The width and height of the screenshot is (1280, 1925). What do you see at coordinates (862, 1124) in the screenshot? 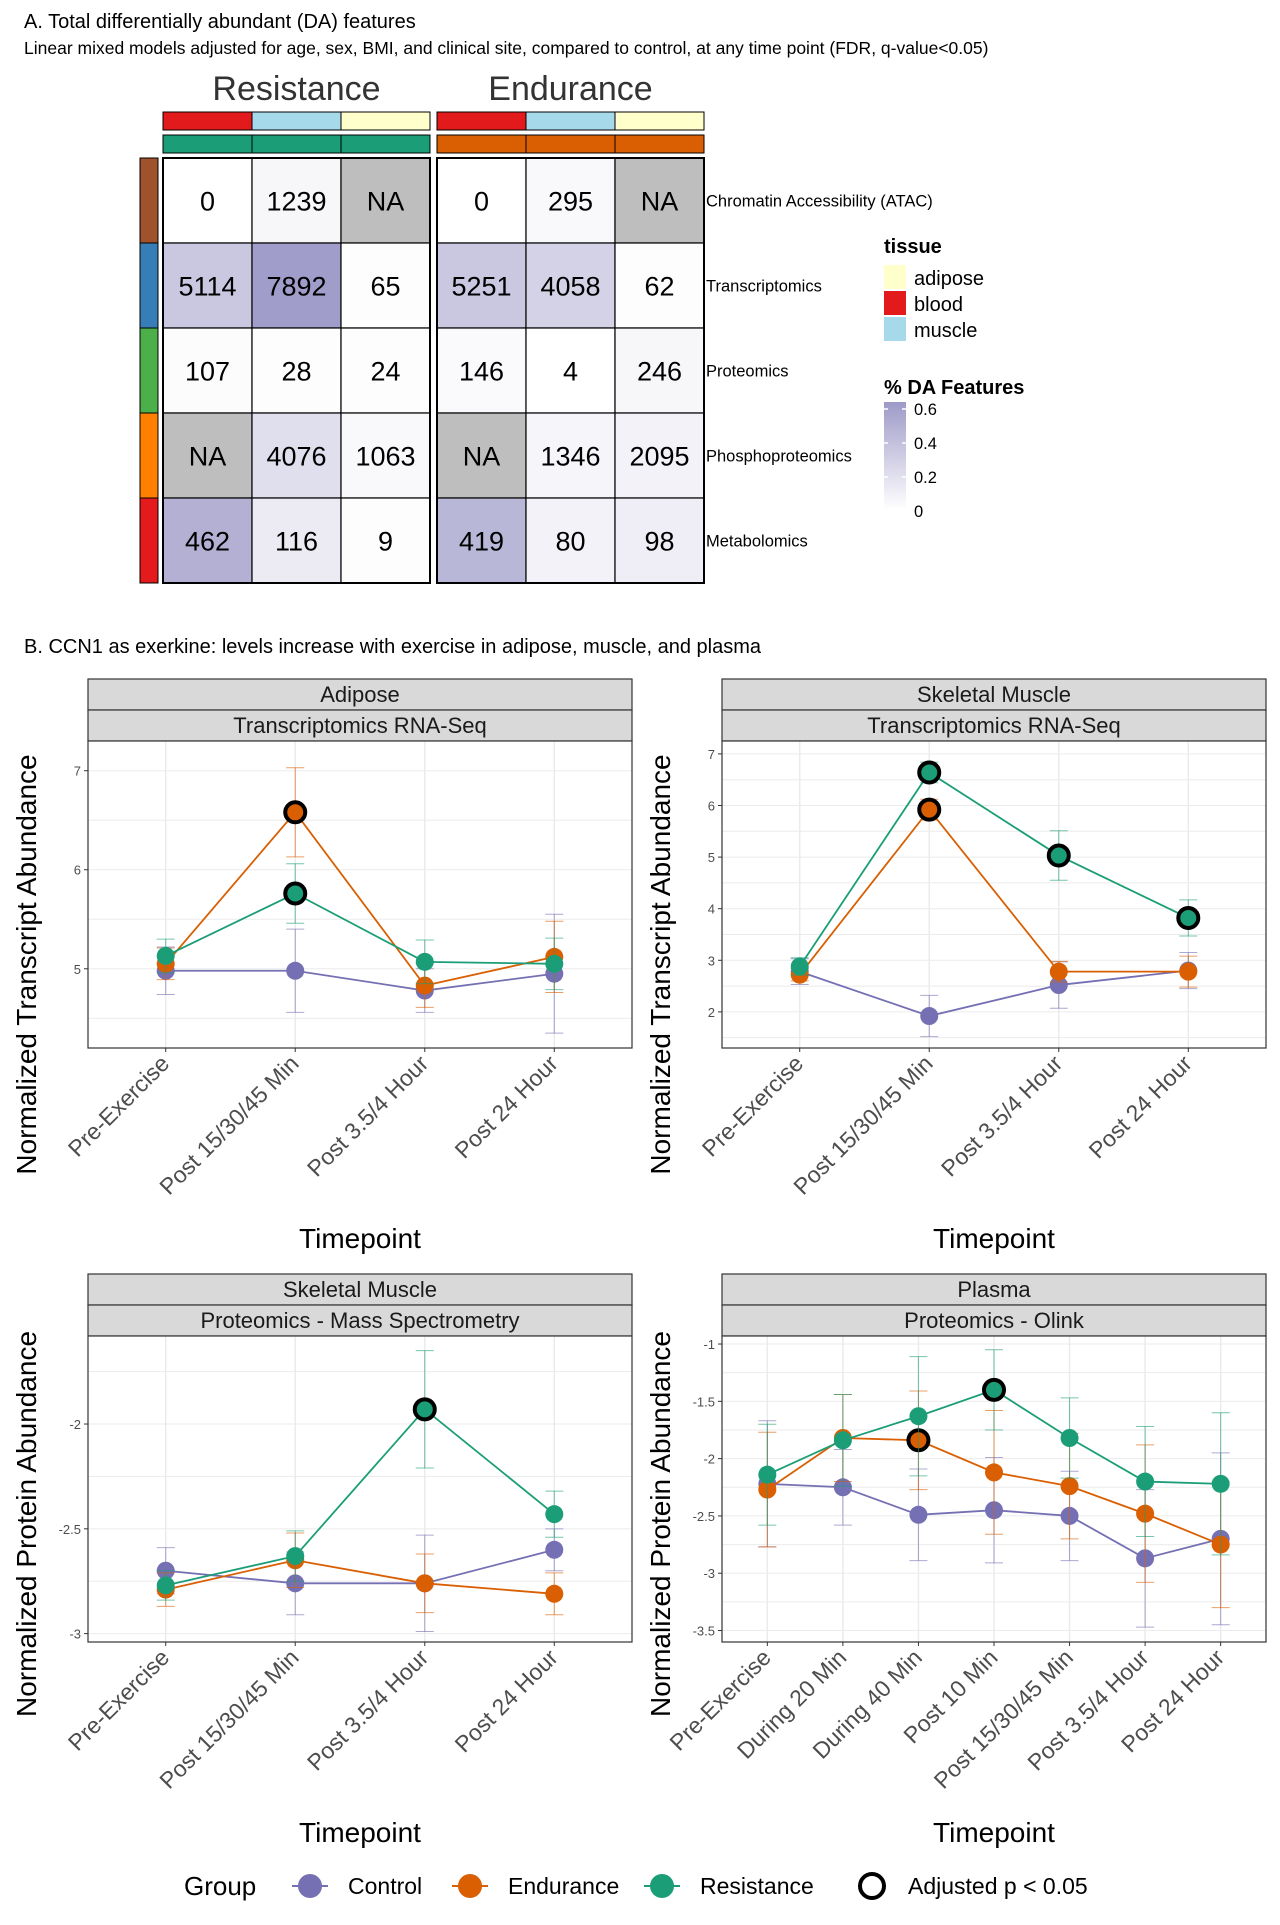
I see `x-tick-label: Post 15/30/45 Min` at bounding box center [862, 1124].